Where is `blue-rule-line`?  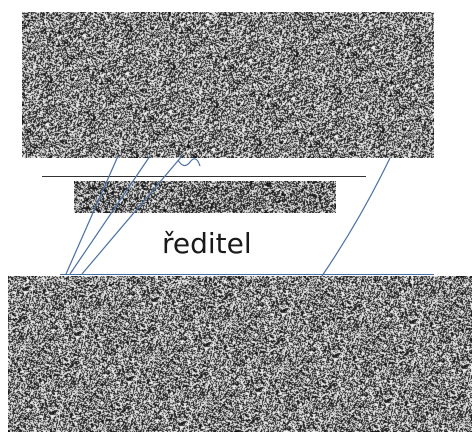 blue-rule-line is located at coordinates (247, 274).